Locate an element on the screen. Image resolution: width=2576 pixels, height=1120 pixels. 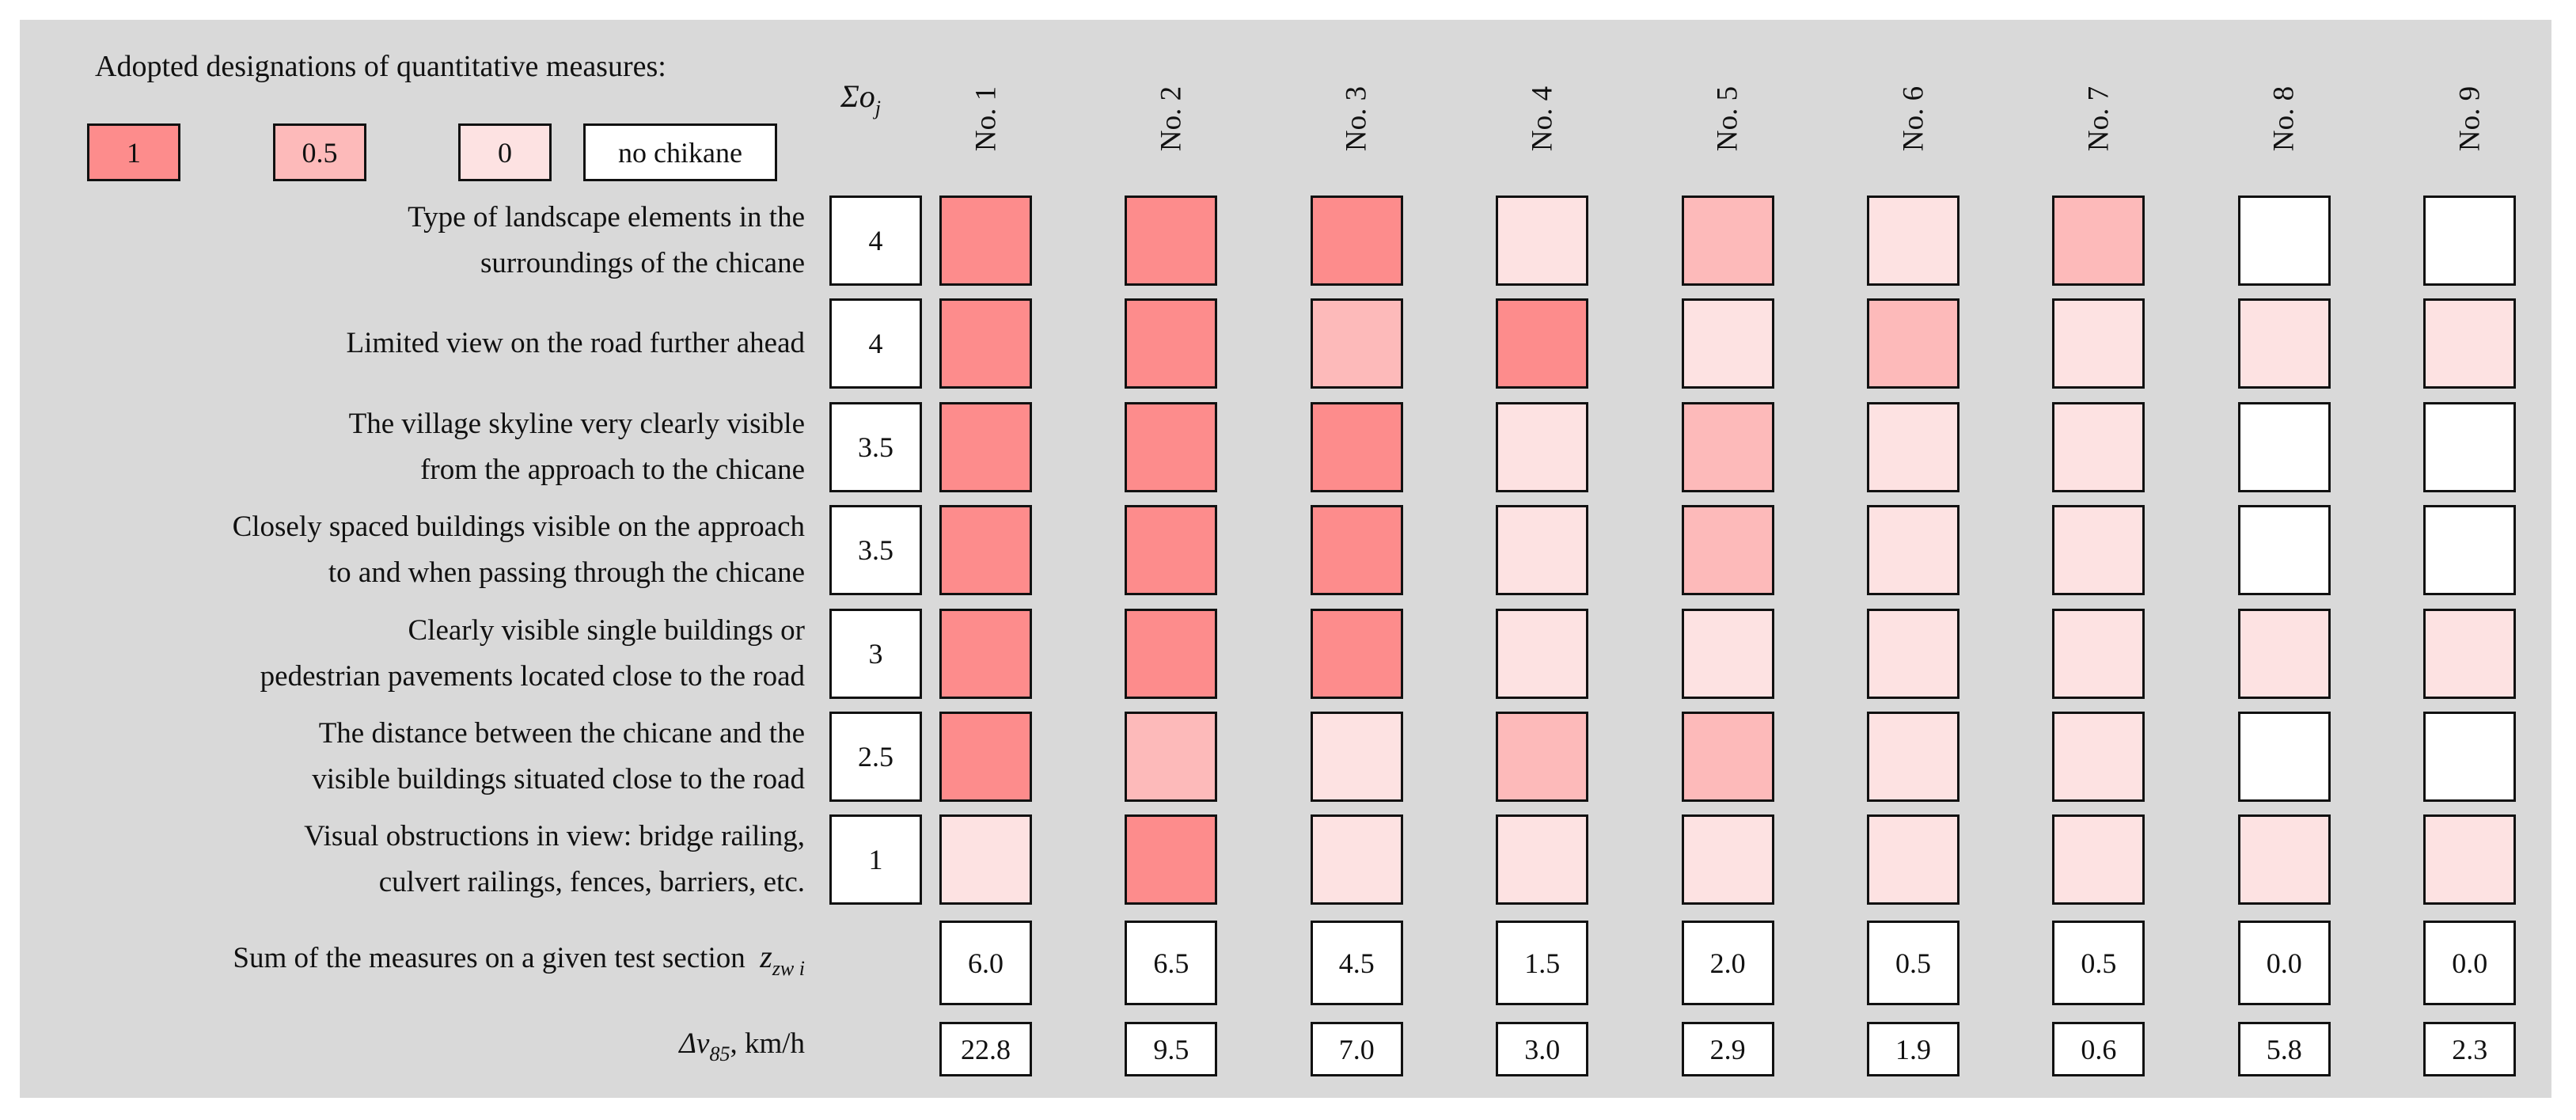
column-header: No. 5 is located at coordinates (1727, 118).